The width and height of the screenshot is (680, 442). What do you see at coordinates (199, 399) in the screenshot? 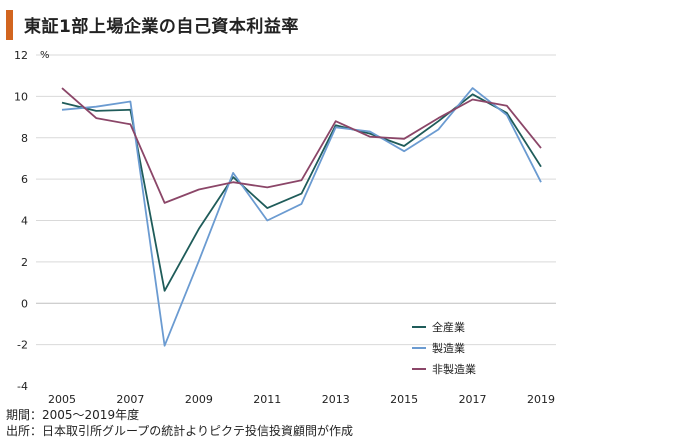
I see `x-tick-label: 2009` at bounding box center [199, 399].